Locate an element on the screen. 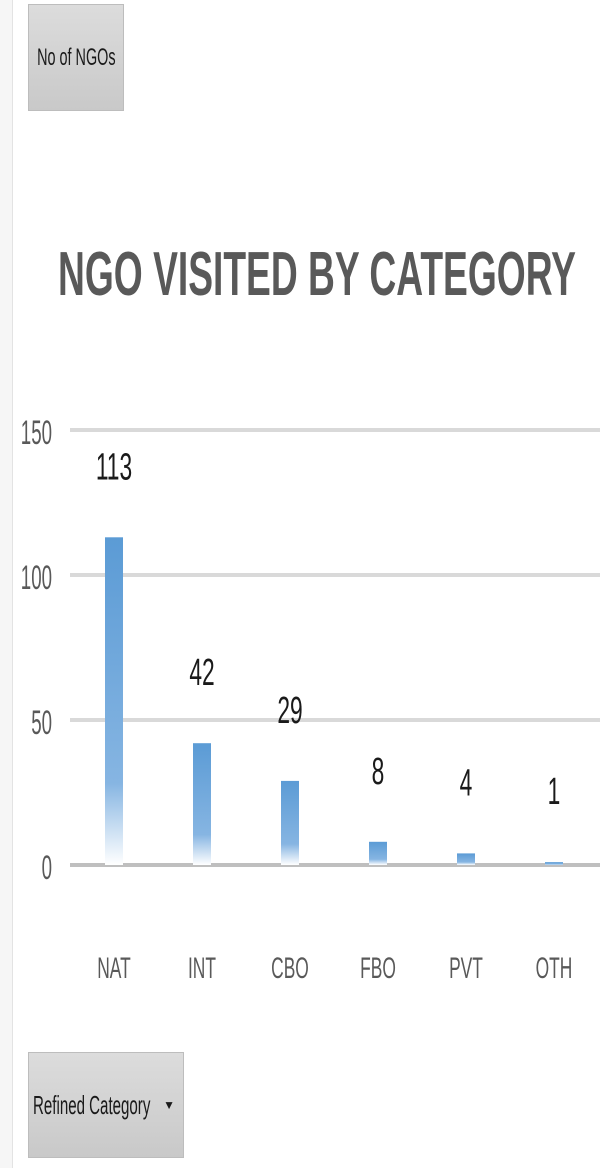 The image size is (615, 1168). y-tick-label: 0 is located at coordinates (47, 867).